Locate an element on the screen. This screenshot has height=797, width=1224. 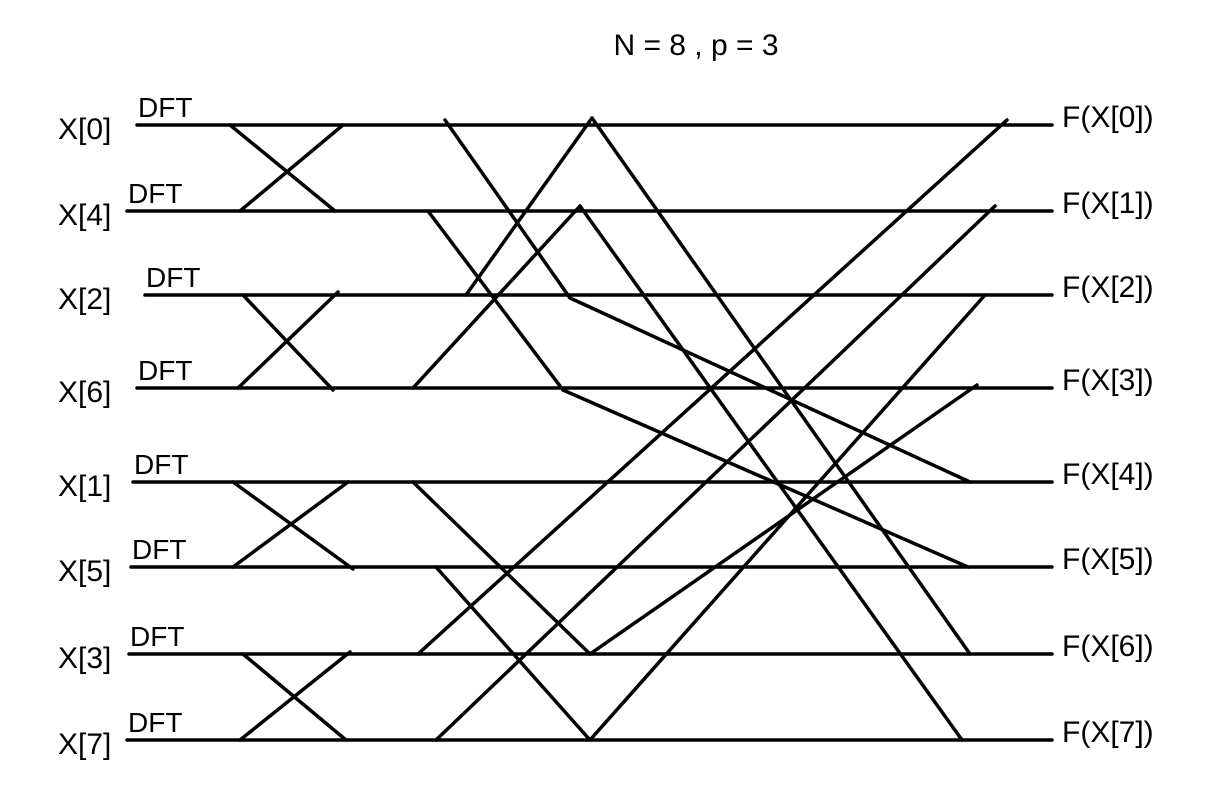
input-label: X[2] is located at coordinates (84, 299).